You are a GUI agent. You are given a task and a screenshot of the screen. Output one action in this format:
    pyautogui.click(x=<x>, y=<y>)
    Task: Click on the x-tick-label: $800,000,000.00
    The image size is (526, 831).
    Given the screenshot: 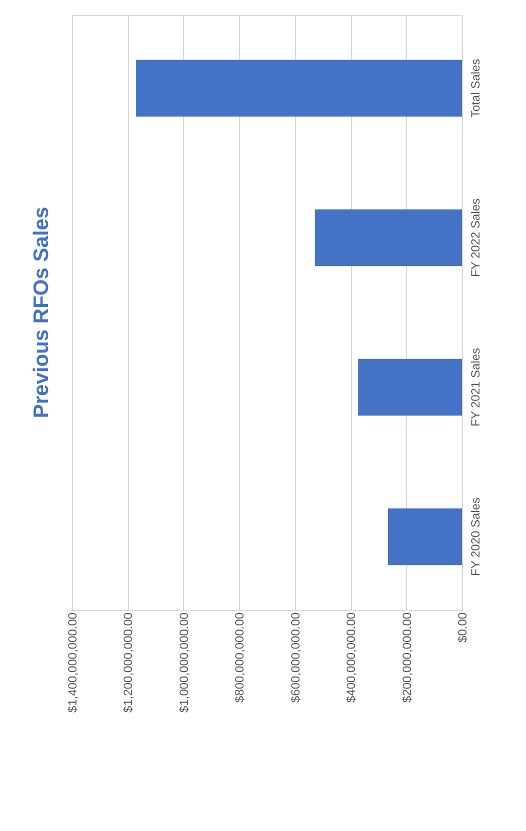 What is the action you would take?
    pyautogui.click(x=239, y=657)
    